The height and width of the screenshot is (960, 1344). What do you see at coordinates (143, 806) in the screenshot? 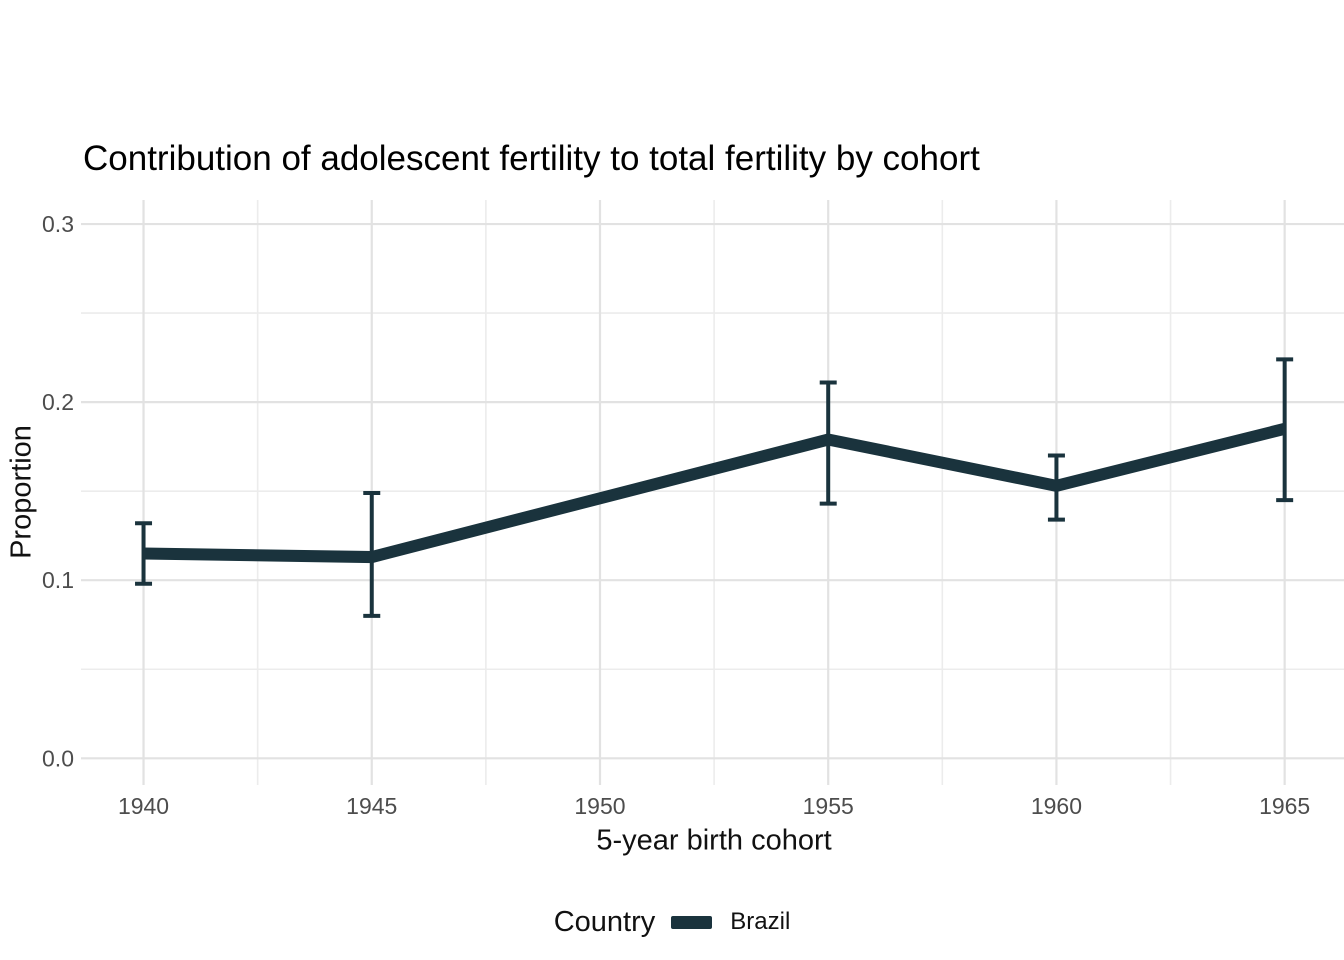
I see `x-tick-label: 1940` at bounding box center [143, 806].